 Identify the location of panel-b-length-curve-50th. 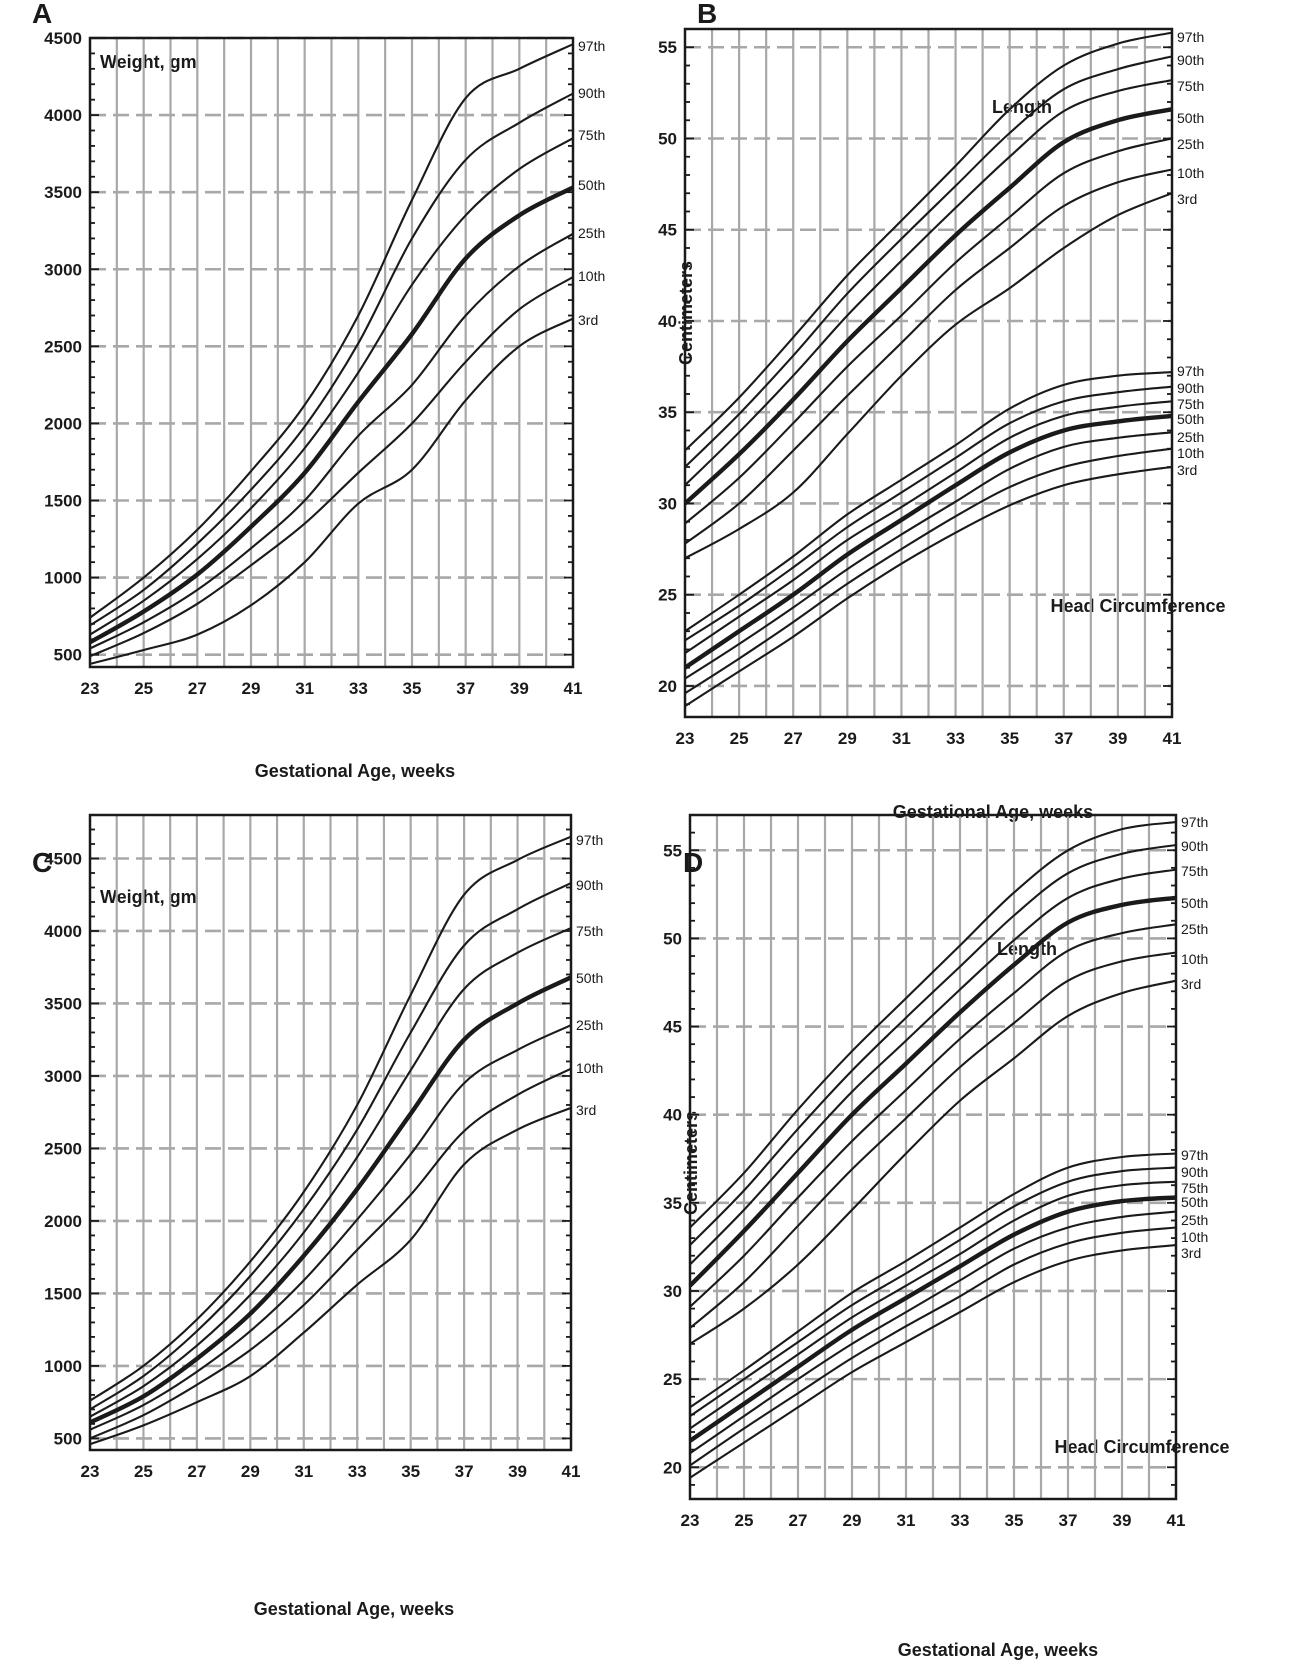
(928, 306).